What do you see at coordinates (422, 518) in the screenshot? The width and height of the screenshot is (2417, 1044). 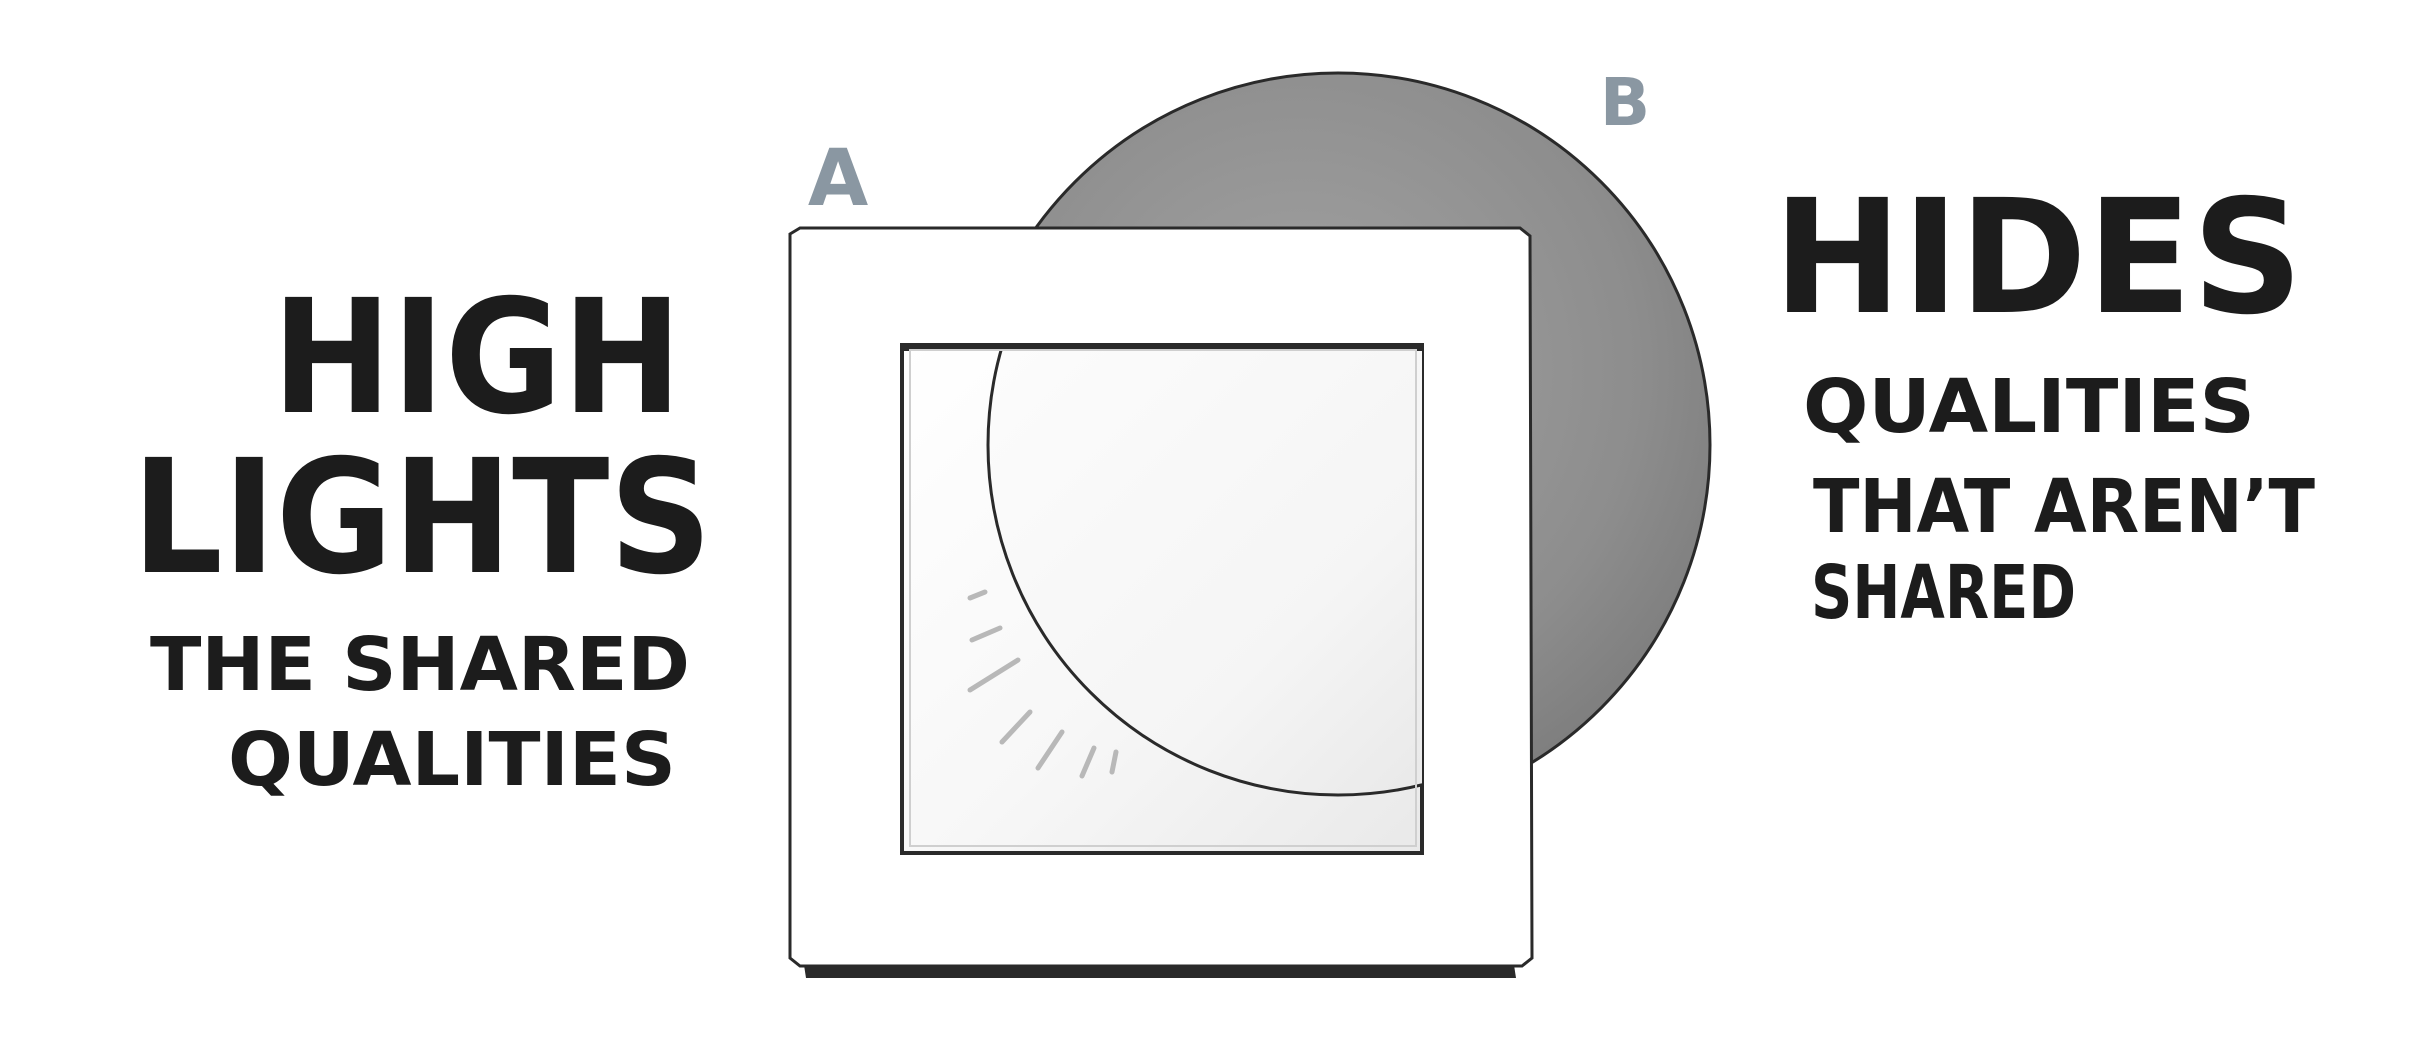 I see `left-heading-line2: LIGHTS` at bounding box center [422, 518].